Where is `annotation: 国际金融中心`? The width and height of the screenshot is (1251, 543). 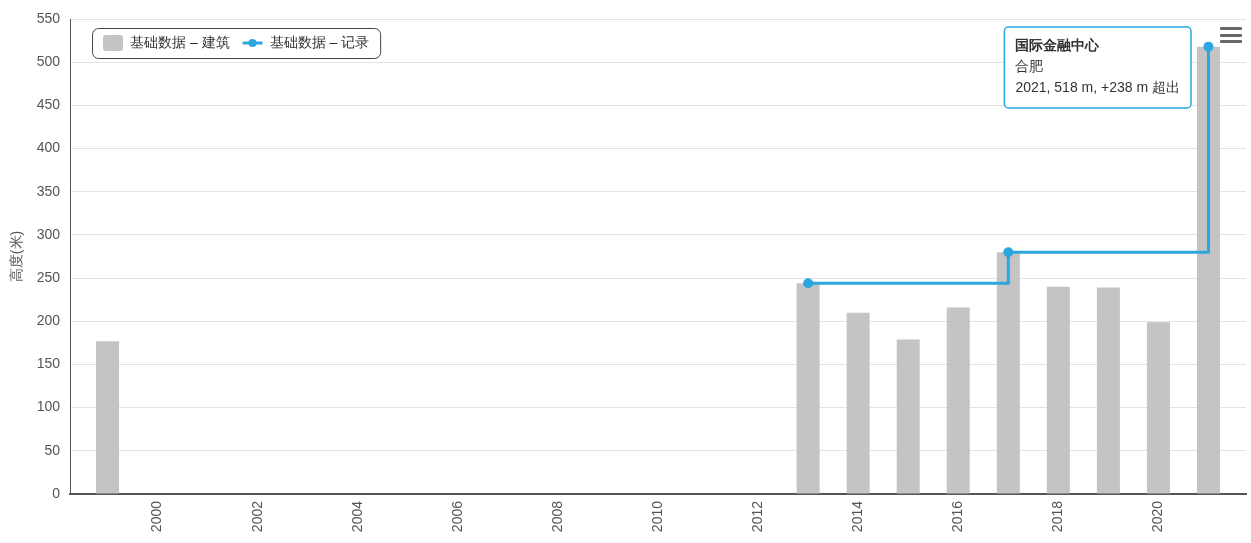 annotation: 国际金融中心 is located at coordinates (1058, 45).